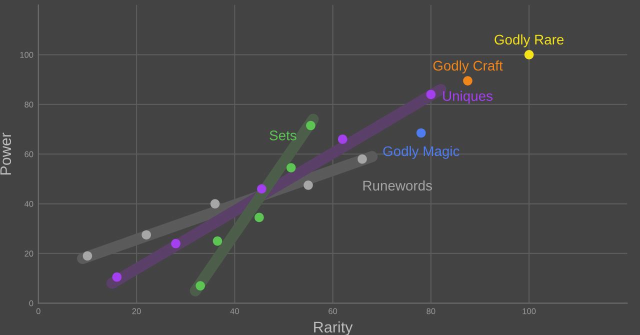 The height and width of the screenshot is (335, 640). I want to click on series-label: Godly Magic, so click(421, 152).